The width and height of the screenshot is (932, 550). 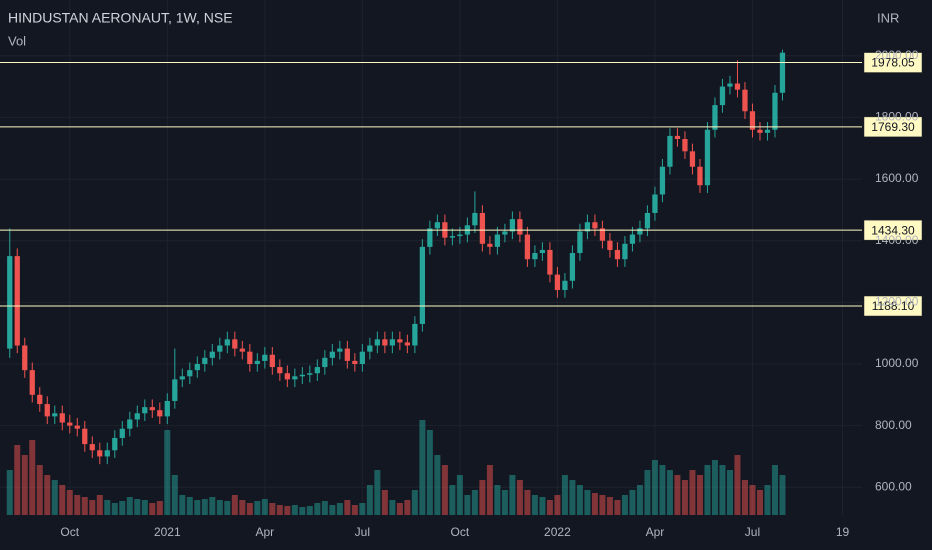 What do you see at coordinates (893, 486) in the screenshot?
I see `y-tick-label: 600.00` at bounding box center [893, 486].